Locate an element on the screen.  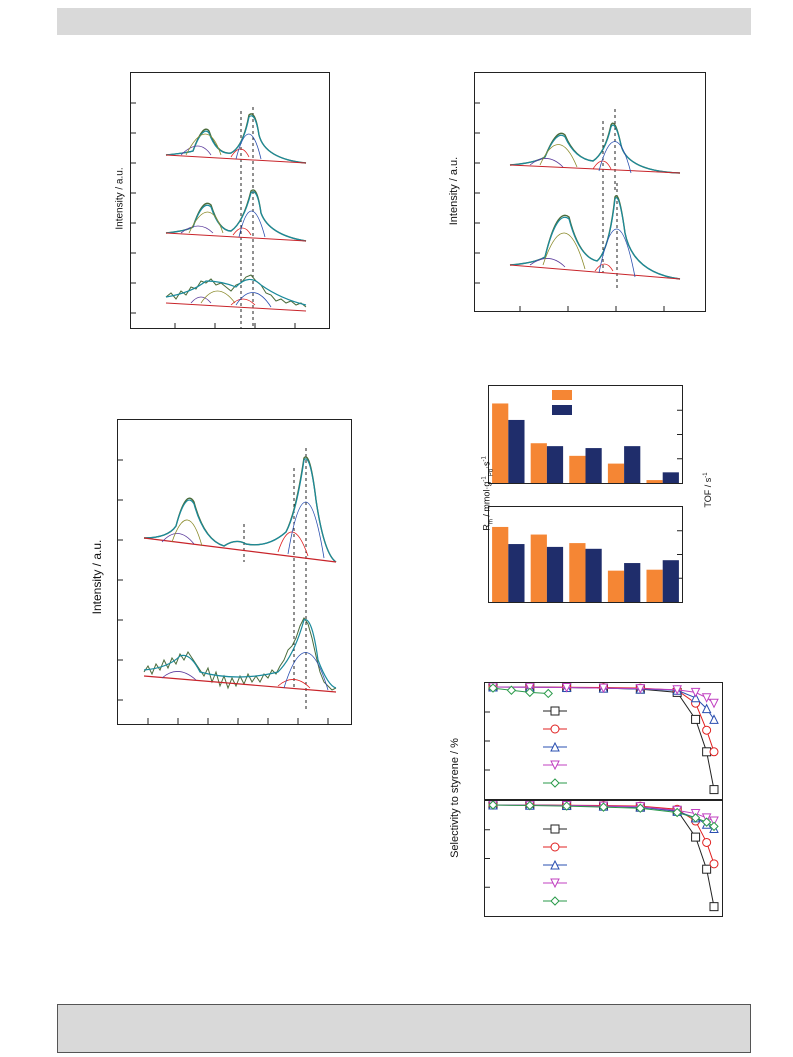
xps-plot-top-right is located at coordinates (578, 206).